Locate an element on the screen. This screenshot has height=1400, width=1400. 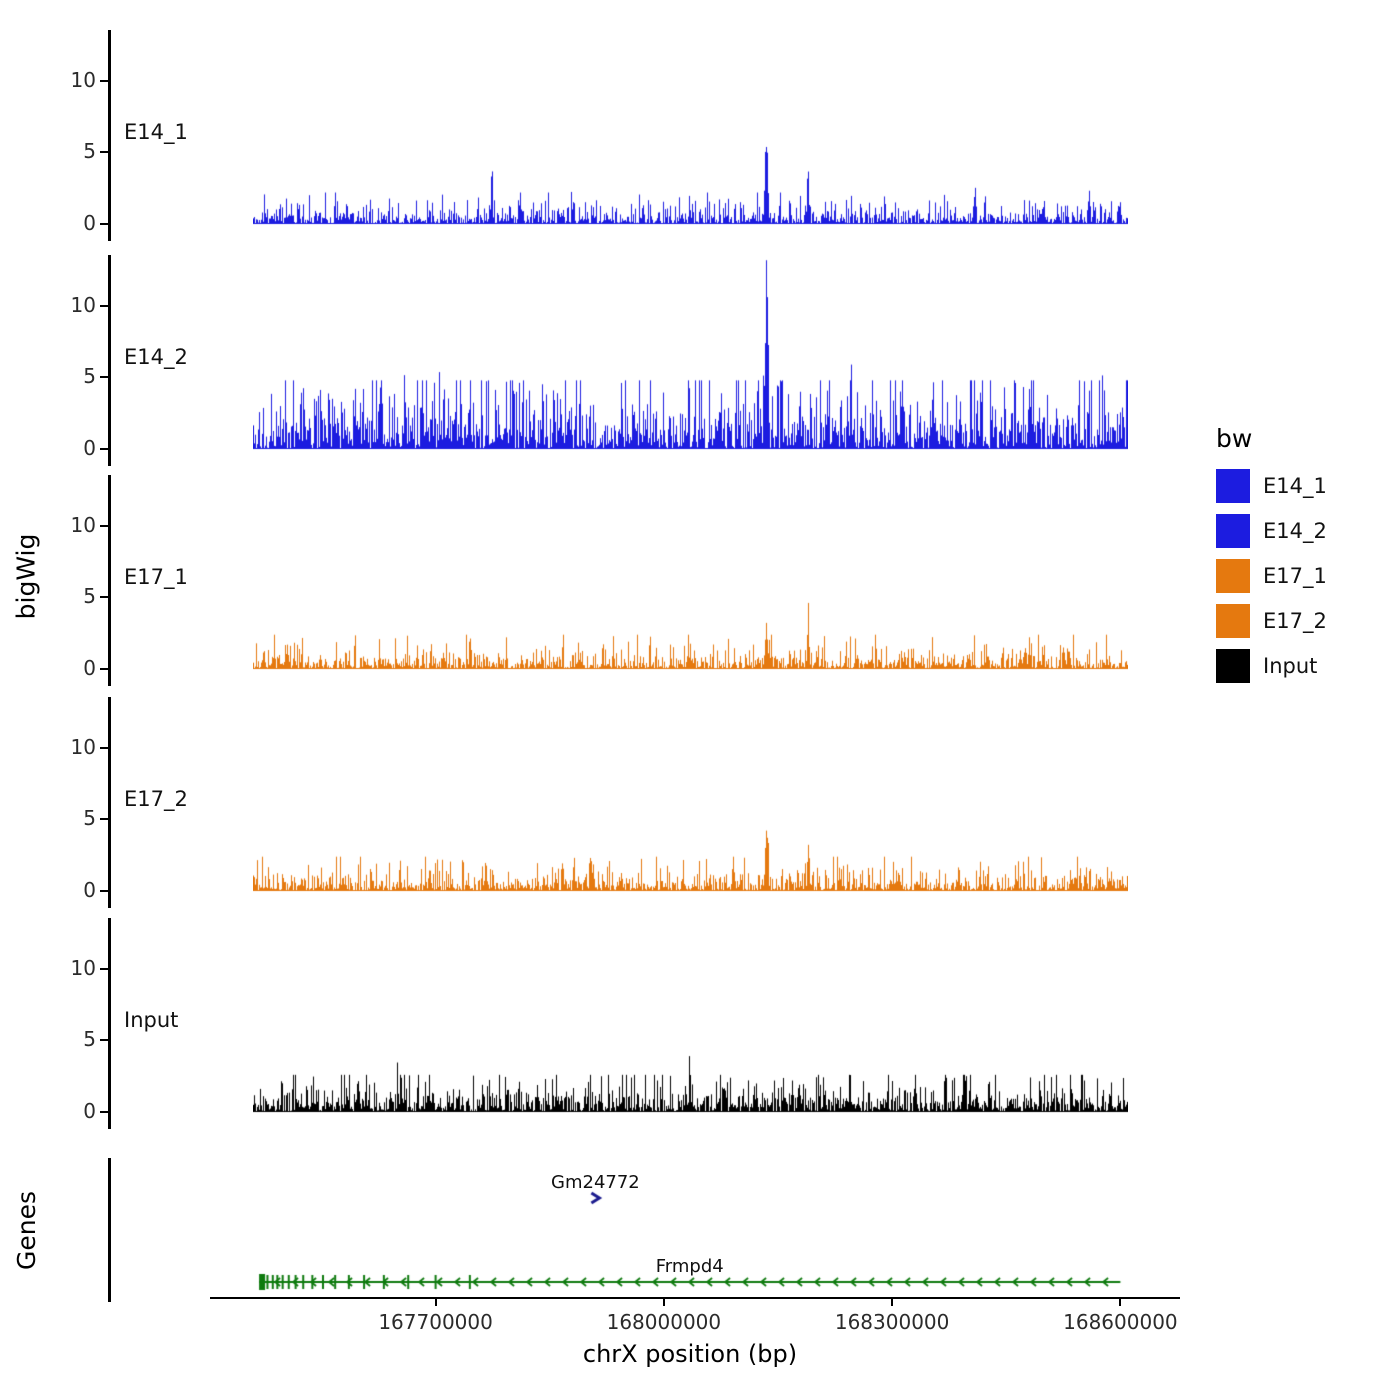
signal-input-canvas is located at coordinates (690, 1020).